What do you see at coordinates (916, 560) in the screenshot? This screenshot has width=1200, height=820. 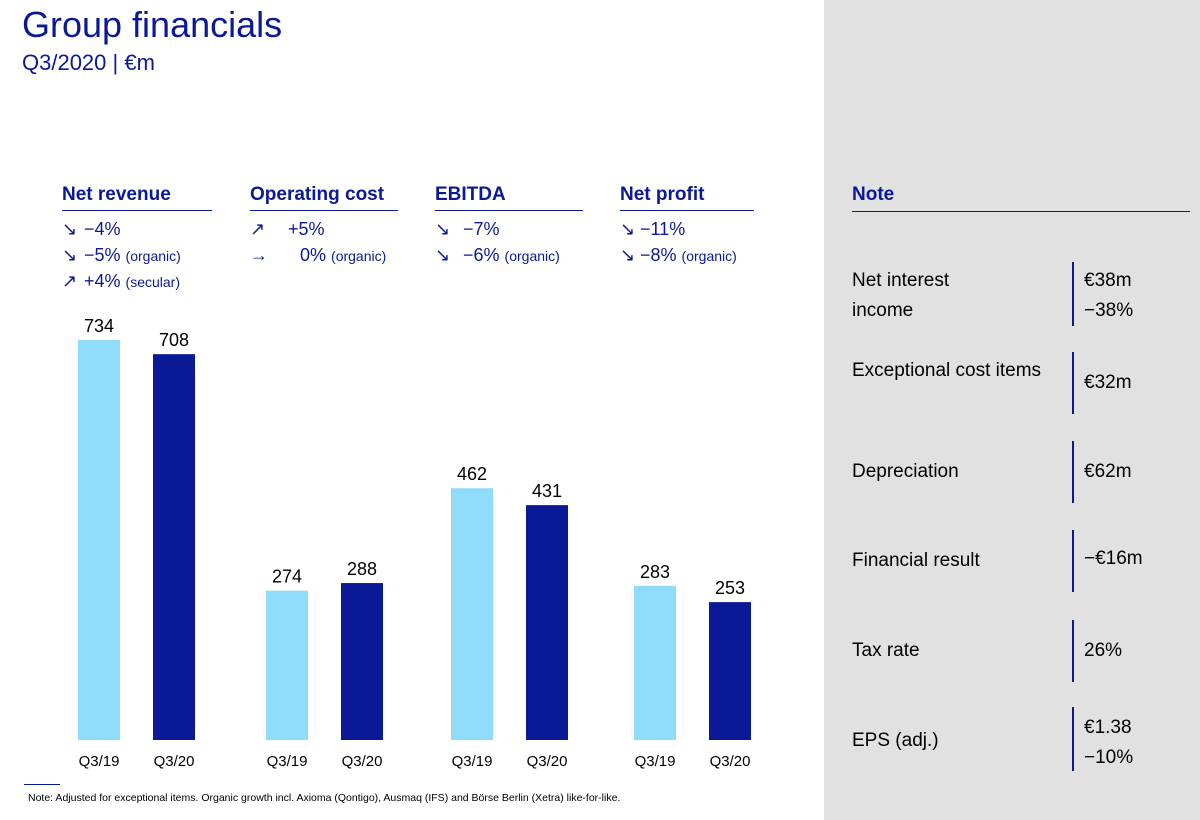 I see `note-label-financial-result: Financial result` at bounding box center [916, 560].